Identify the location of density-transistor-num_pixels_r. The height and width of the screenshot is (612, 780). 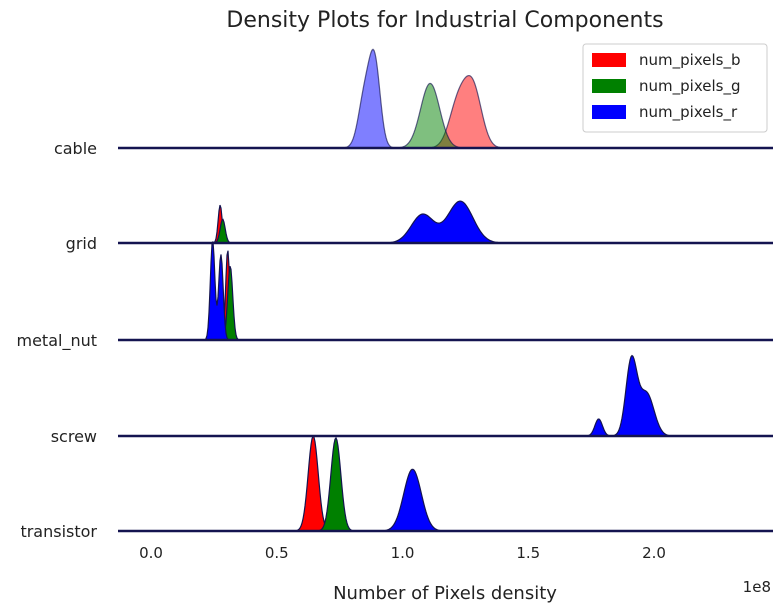
(445, 500).